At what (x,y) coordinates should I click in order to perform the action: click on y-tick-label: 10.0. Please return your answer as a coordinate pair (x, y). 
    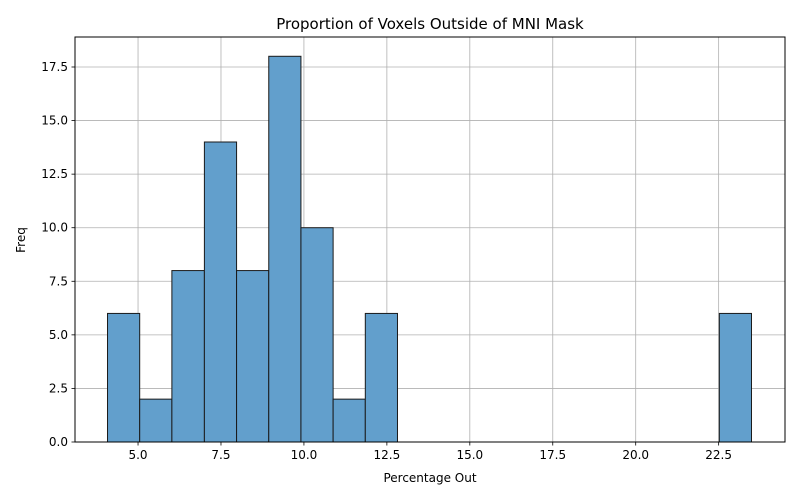
    Looking at the image, I should click on (54, 228).